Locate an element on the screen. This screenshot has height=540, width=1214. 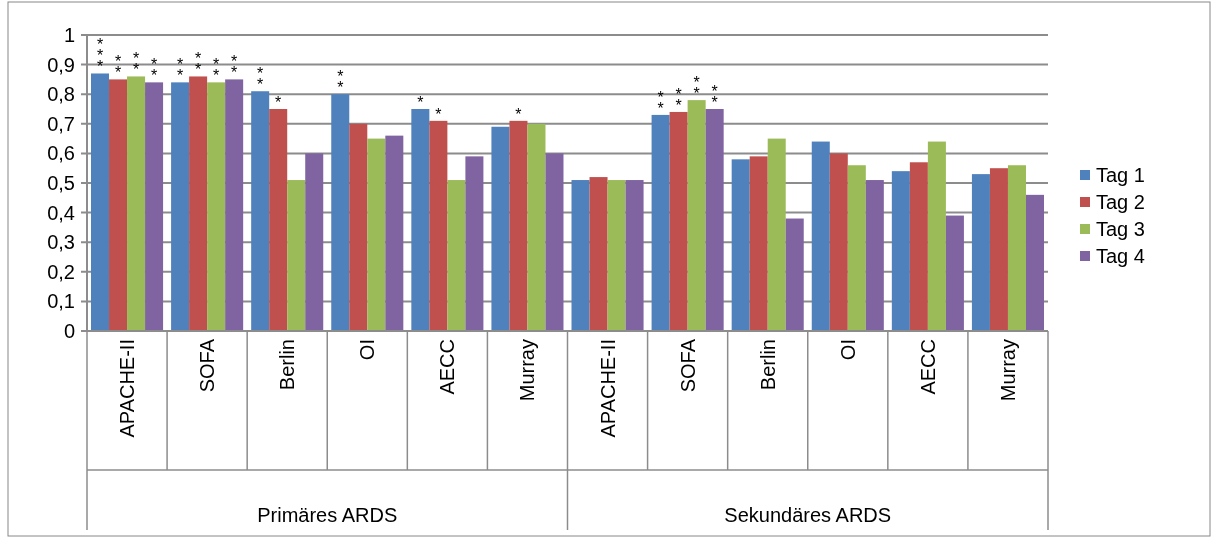
legend-label: Tag 3 is located at coordinates (1120, 229).